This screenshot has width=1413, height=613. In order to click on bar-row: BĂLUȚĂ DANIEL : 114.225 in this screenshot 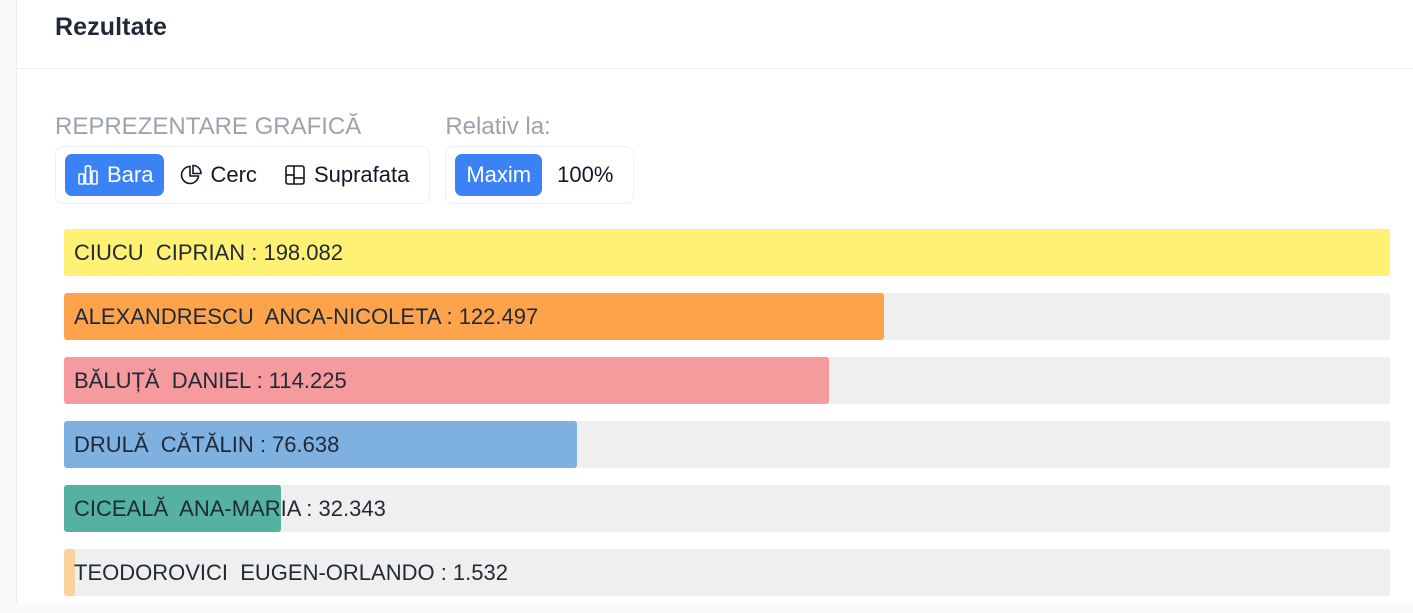, I will do `click(727, 380)`.